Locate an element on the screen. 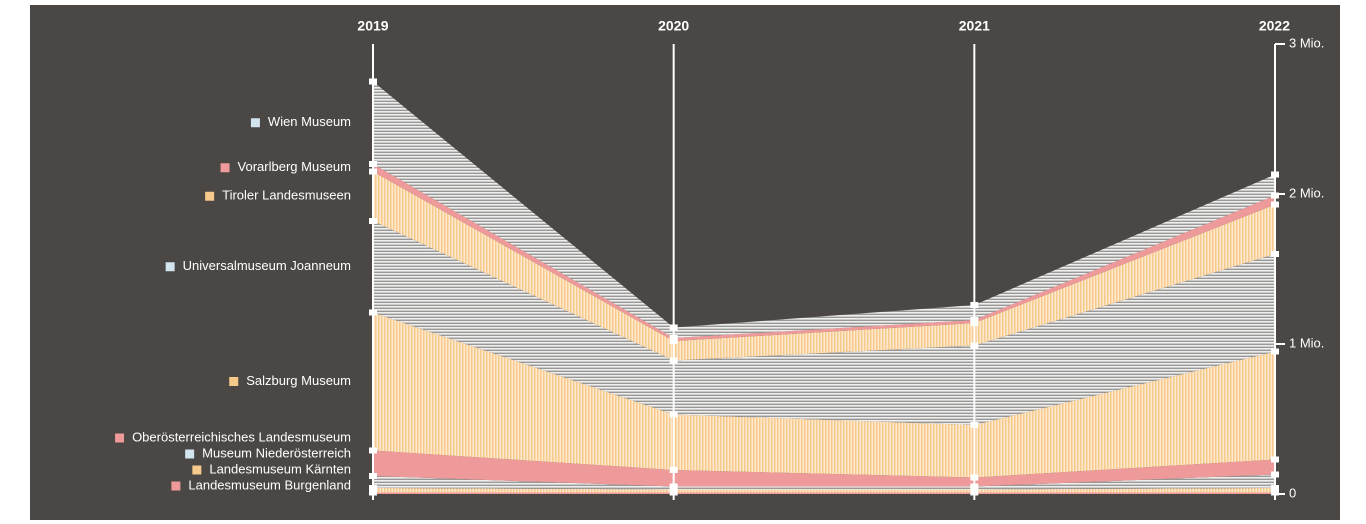  x-tick-label: 2022 is located at coordinates (1274, 26).